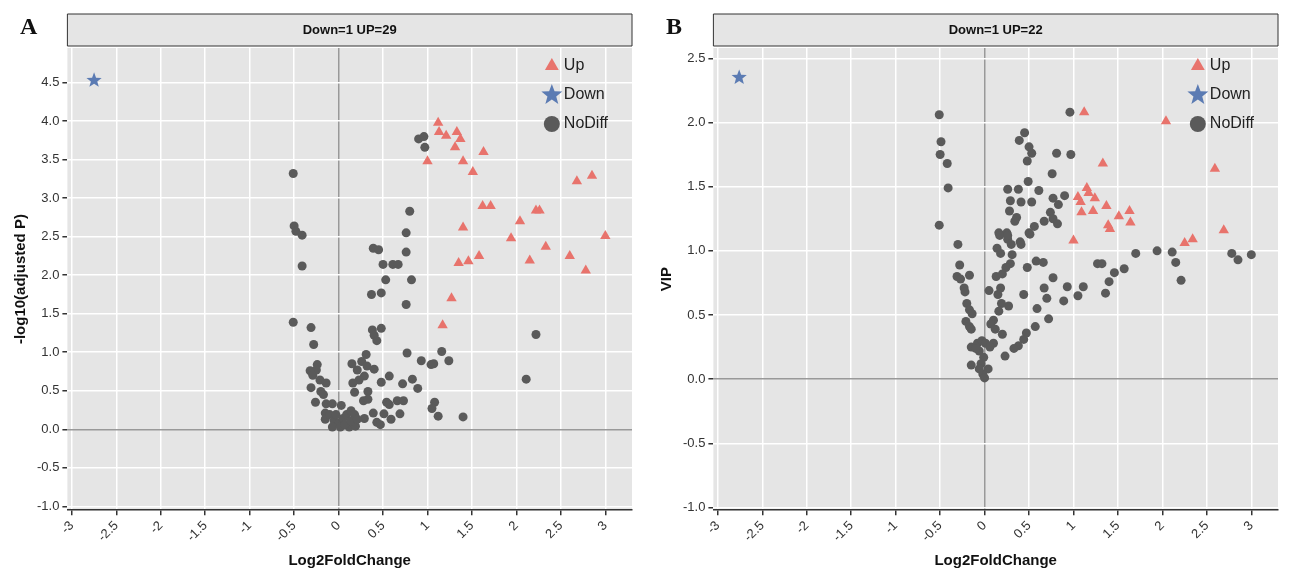 Image resolution: width=1298 pixels, height=582 pixels. I want to click on x-tick-label: 0, so click(981, 525).